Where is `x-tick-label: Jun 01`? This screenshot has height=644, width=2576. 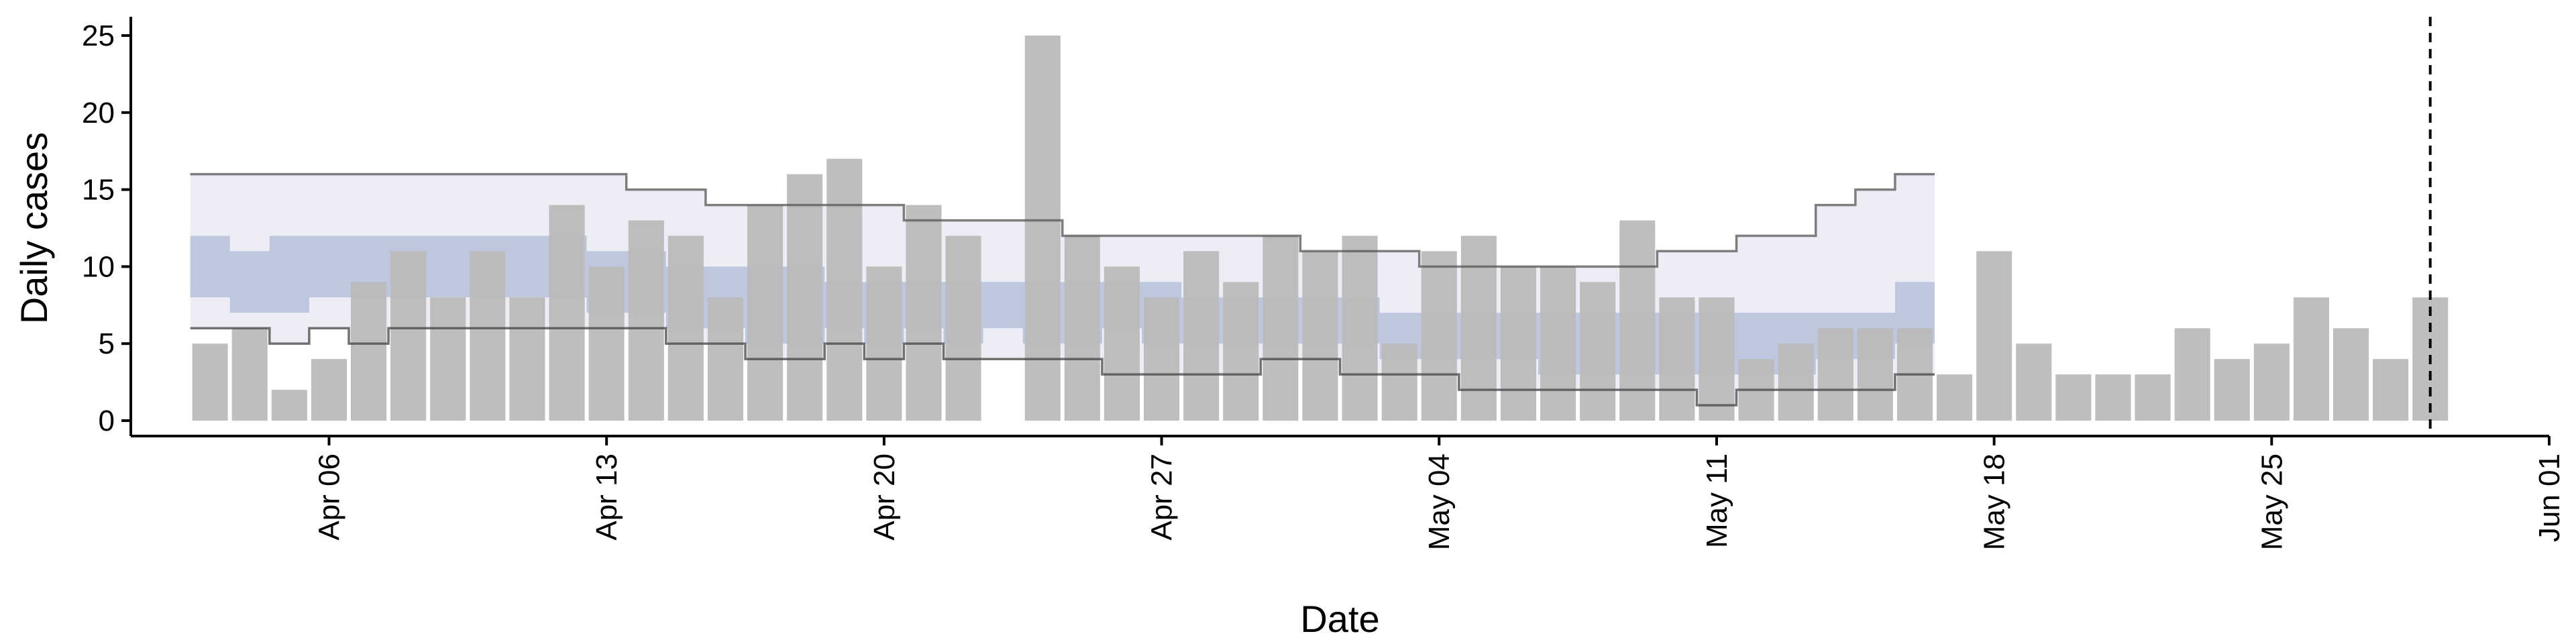
x-tick-label: Jun 01 is located at coordinates (2549, 497).